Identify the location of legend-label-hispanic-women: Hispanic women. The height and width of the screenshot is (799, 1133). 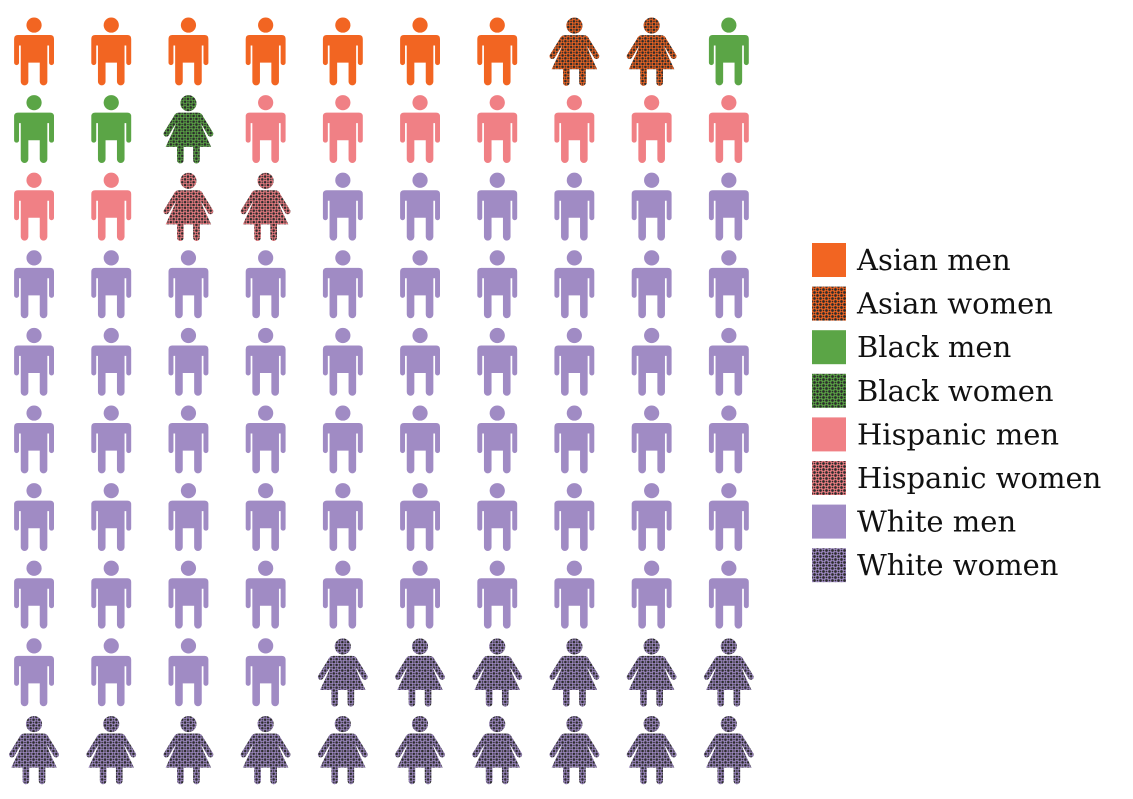
(979, 478).